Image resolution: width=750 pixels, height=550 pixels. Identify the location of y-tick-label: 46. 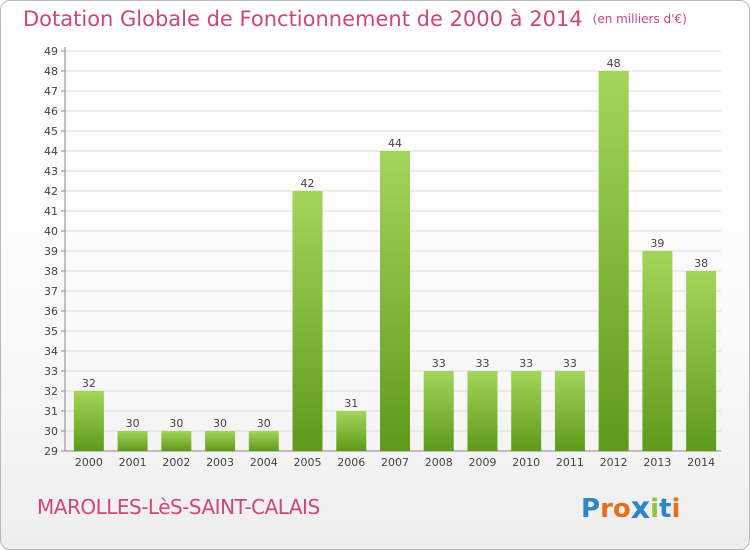
(51, 111).